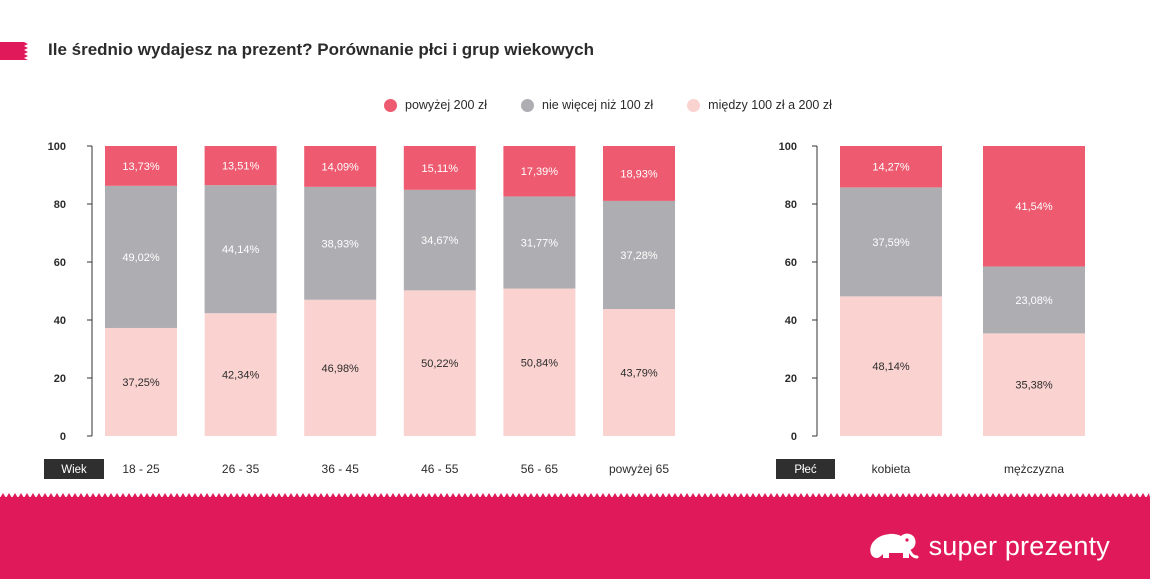  Describe the element at coordinates (894, 546) in the screenshot. I see `elephant-icon` at that location.